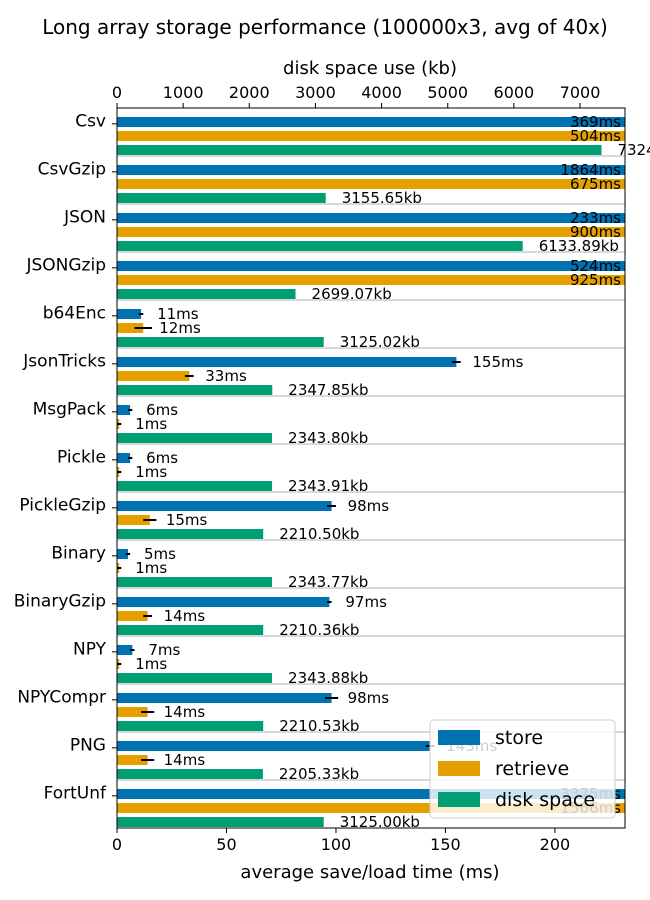 Image resolution: width=650 pixels, height=900 pixels. What do you see at coordinates (328, 678) in the screenshot?
I see `bar-value-label: 2343.88kb` at bounding box center [328, 678].